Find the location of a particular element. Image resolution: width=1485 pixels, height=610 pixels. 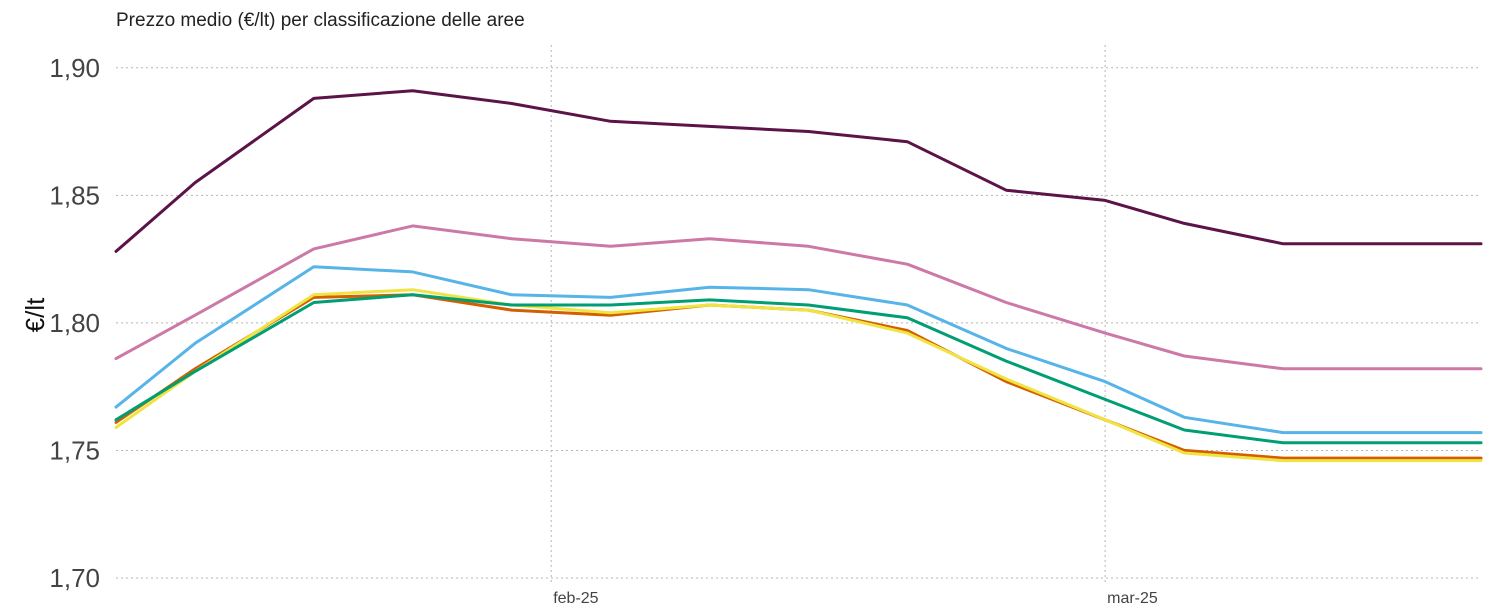

y-tick-label: 1,70 is located at coordinates (74, 578).